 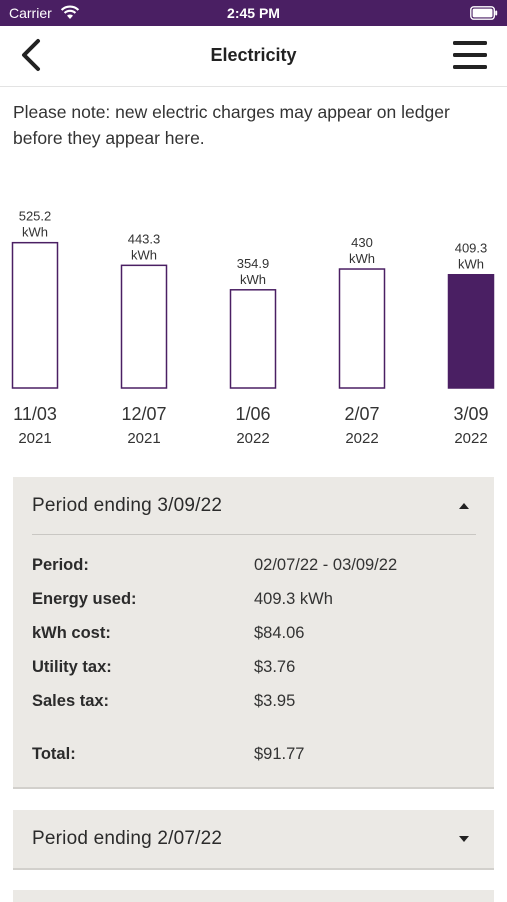 What do you see at coordinates (362, 414) in the screenshot?
I see `x-axis-date: 2/07` at bounding box center [362, 414].